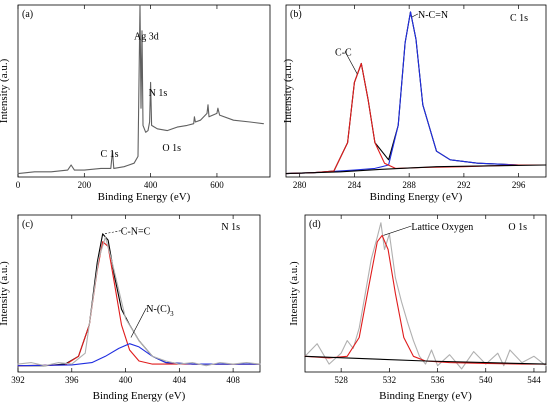 The height and width of the screenshot is (409, 550). Describe the element at coordinates (534, 380) in the screenshot. I see `x-tick-label: 544` at that location.